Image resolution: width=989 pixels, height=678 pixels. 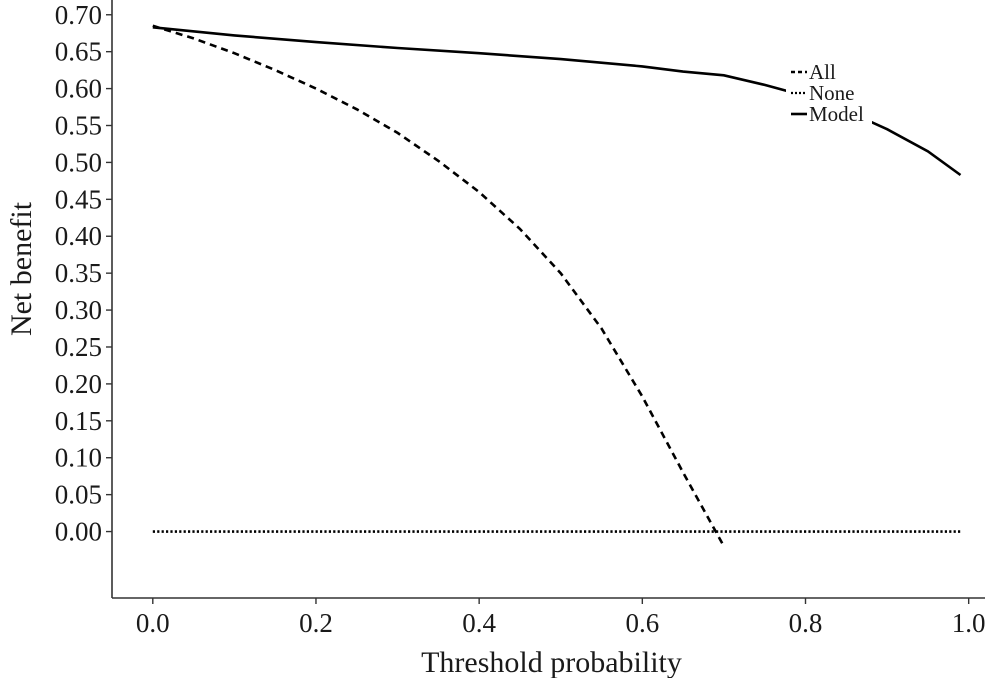 I want to click on y-tick-label: 0.45, so click(x=78, y=199).